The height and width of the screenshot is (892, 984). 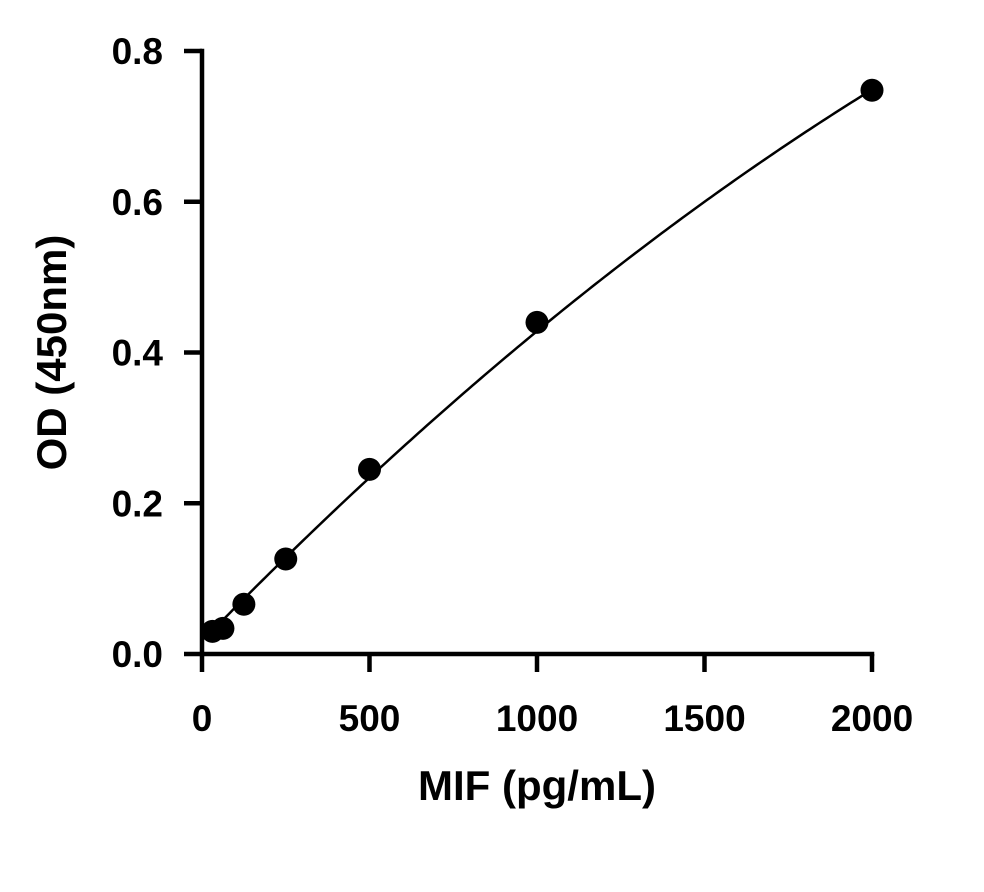 I want to click on y-tick-label: 0.0, so click(x=137, y=654).